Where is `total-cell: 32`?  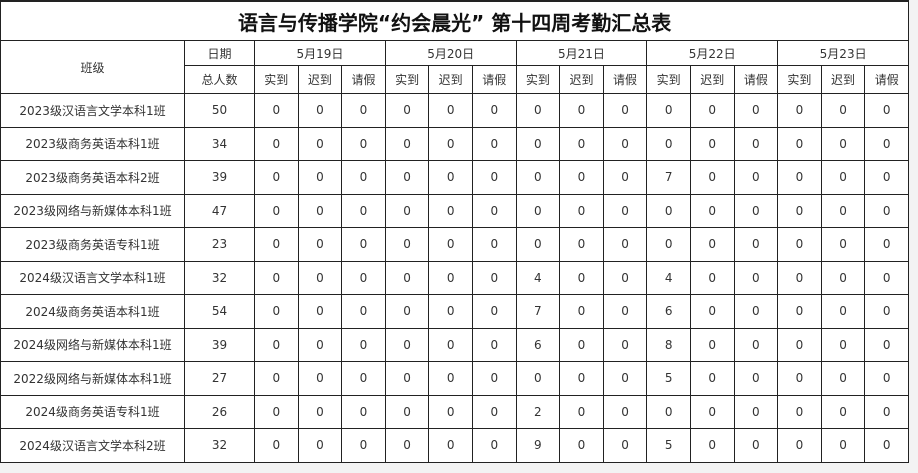
total-cell: 32 is located at coordinates (219, 277).